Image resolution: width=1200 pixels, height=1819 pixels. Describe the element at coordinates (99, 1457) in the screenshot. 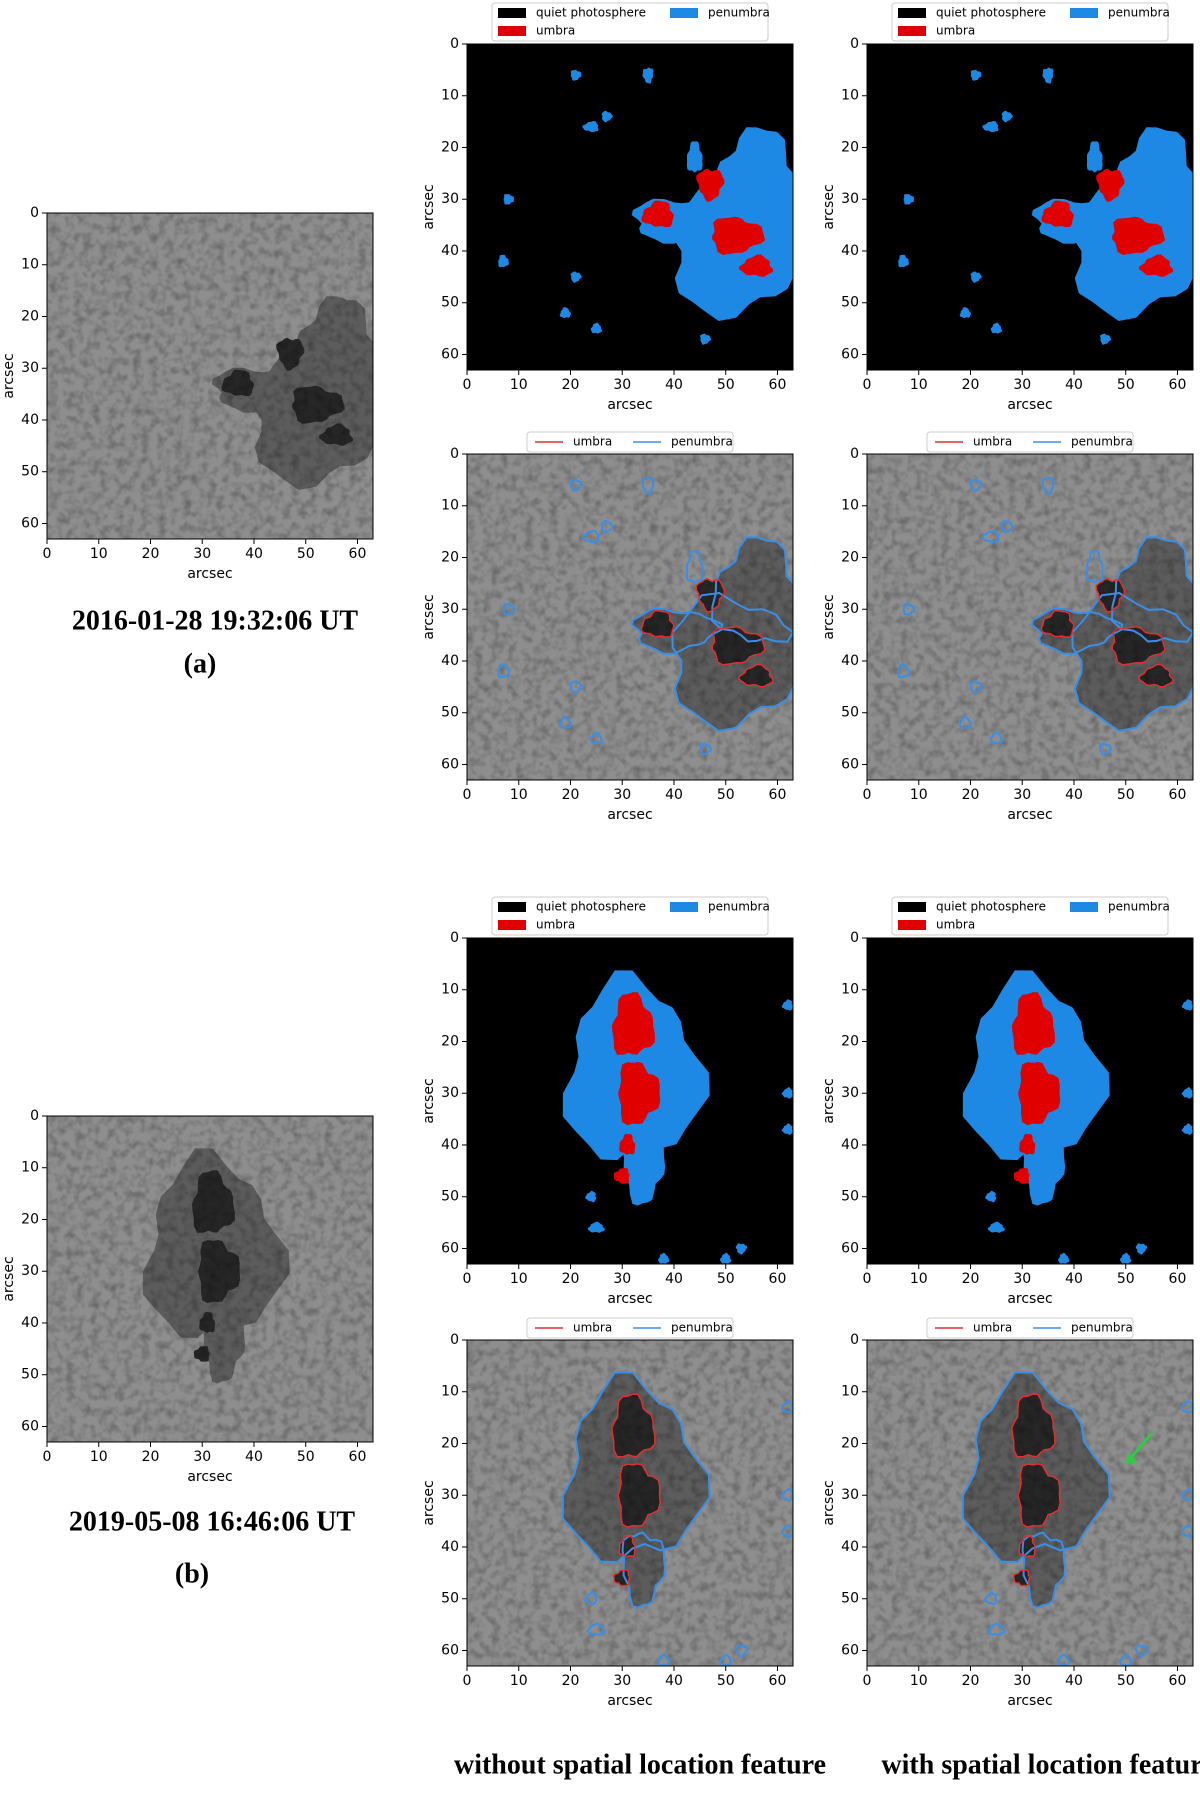

I see `x-tick-label: 10` at that location.